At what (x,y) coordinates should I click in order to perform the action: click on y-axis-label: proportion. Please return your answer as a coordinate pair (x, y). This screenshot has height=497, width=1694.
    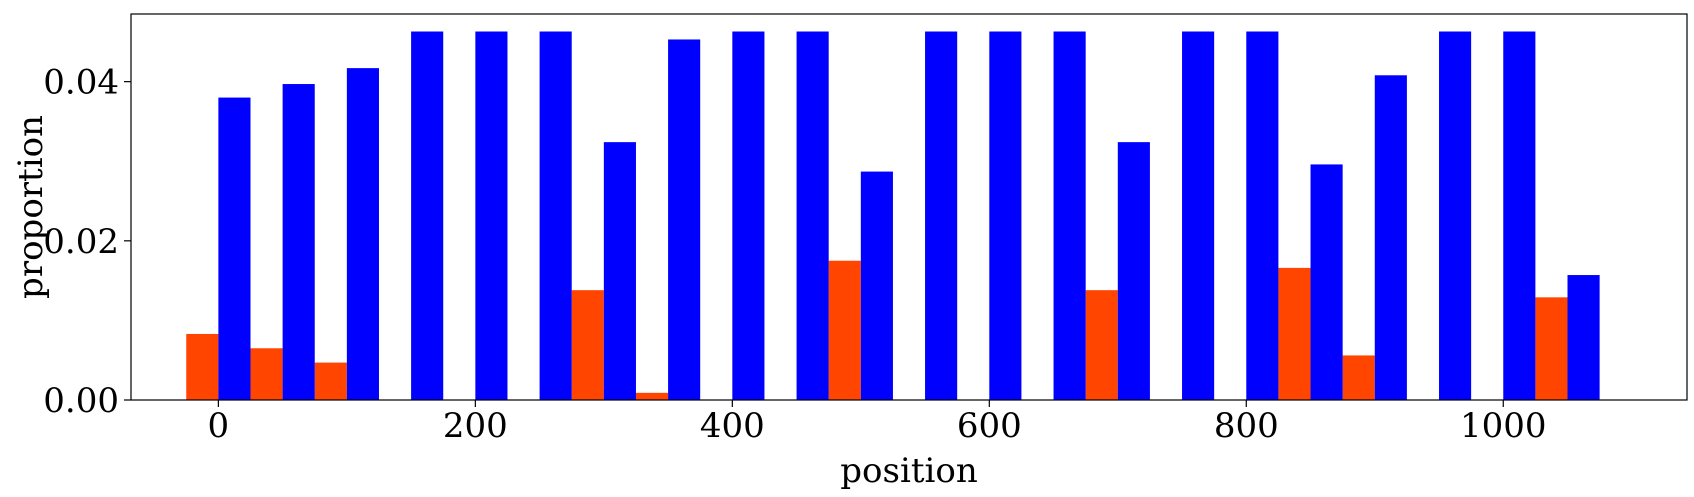
    Looking at the image, I should click on (31, 207).